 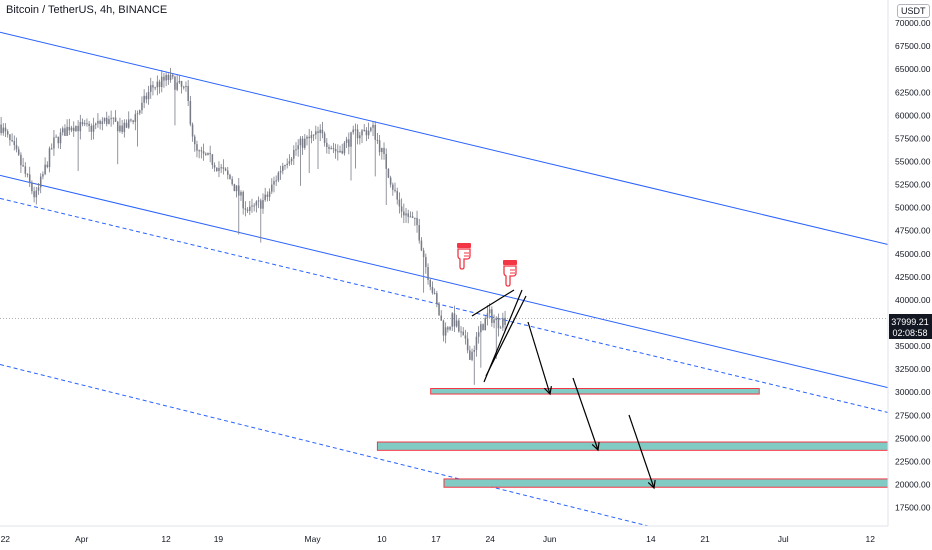 I want to click on x-tick-label: 21, so click(x=705, y=539).